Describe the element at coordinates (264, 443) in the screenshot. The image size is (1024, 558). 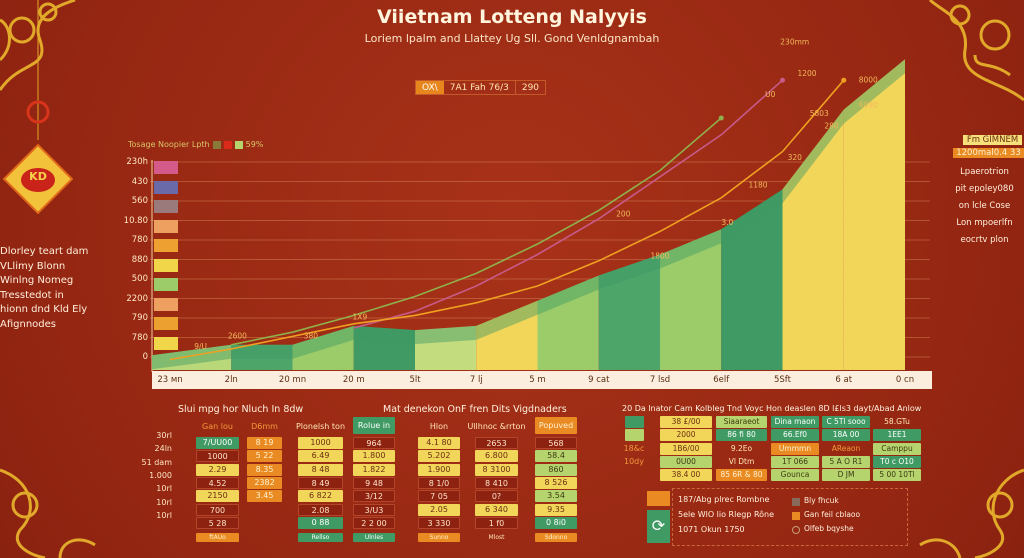
I see `table-cell: 8 19` at that location.